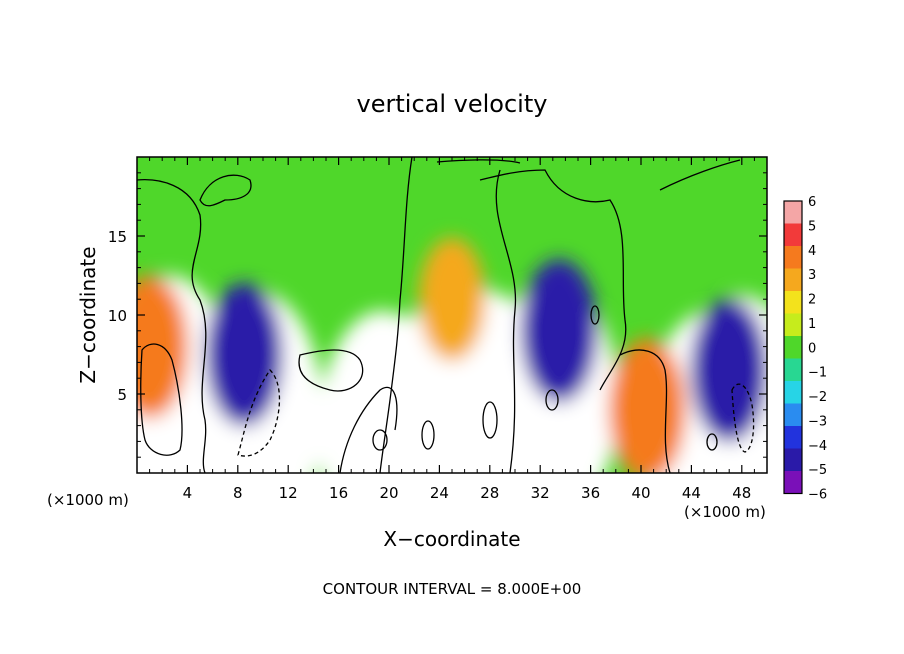 The image size is (904, 654). What do you see at coordinates (812, 300) in the screenshot?
I see `colorbar-tick-label: 2` at bounding box center [812, 300].